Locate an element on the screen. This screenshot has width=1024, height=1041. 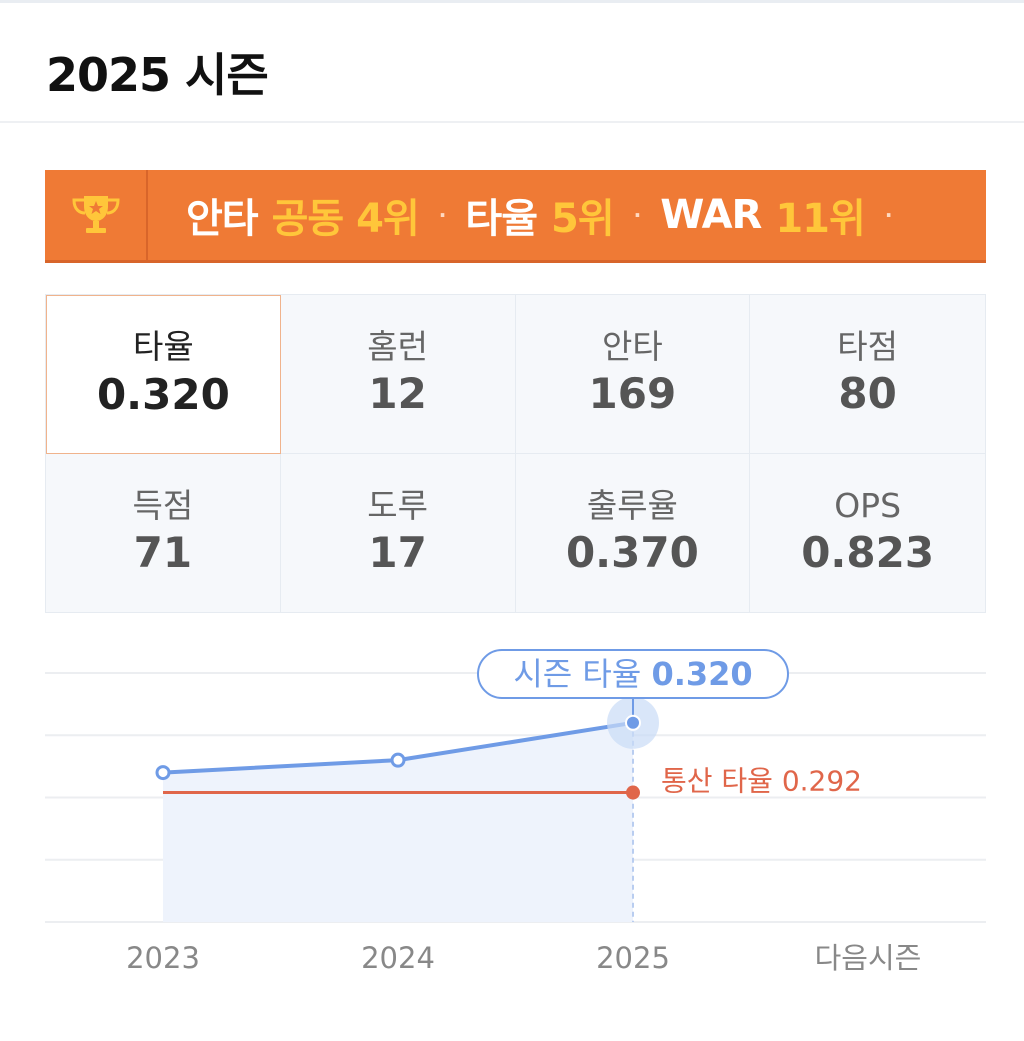
tooltip-value: 0.320 is located at coordinates (701, 674).